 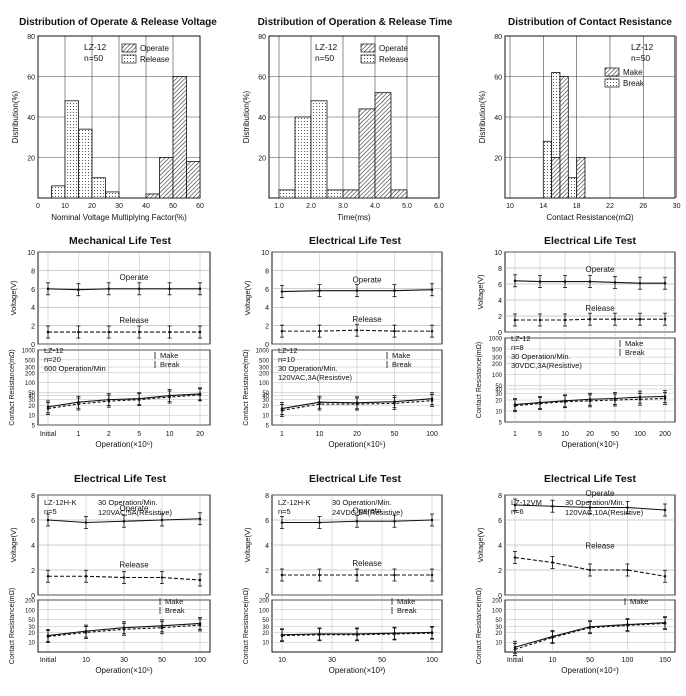 I want to click on resistance-tick-label: 100, so click(x=497, y=376).